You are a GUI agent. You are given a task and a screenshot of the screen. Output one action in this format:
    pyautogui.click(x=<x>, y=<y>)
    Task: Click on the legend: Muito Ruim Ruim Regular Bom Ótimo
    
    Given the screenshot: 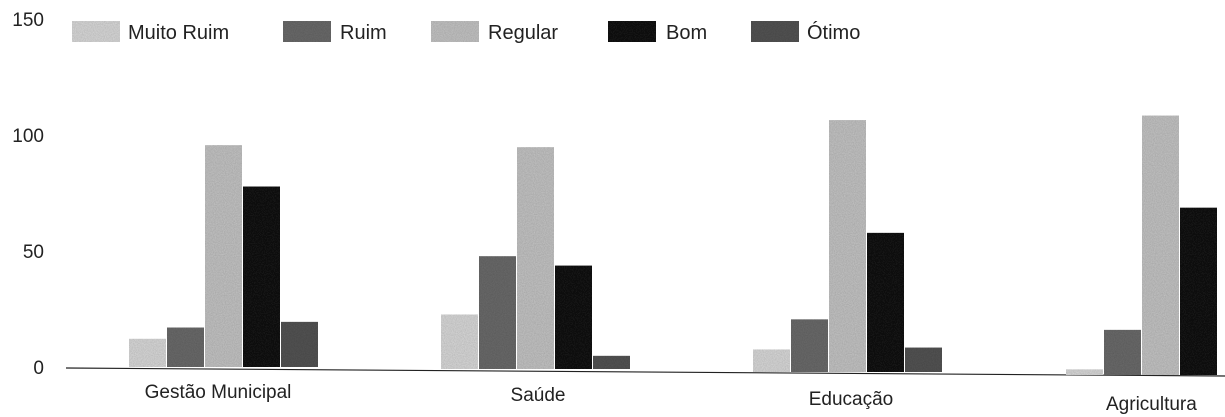 What is the action you would take?
    pyautogui.click(x=466, y=32)
    